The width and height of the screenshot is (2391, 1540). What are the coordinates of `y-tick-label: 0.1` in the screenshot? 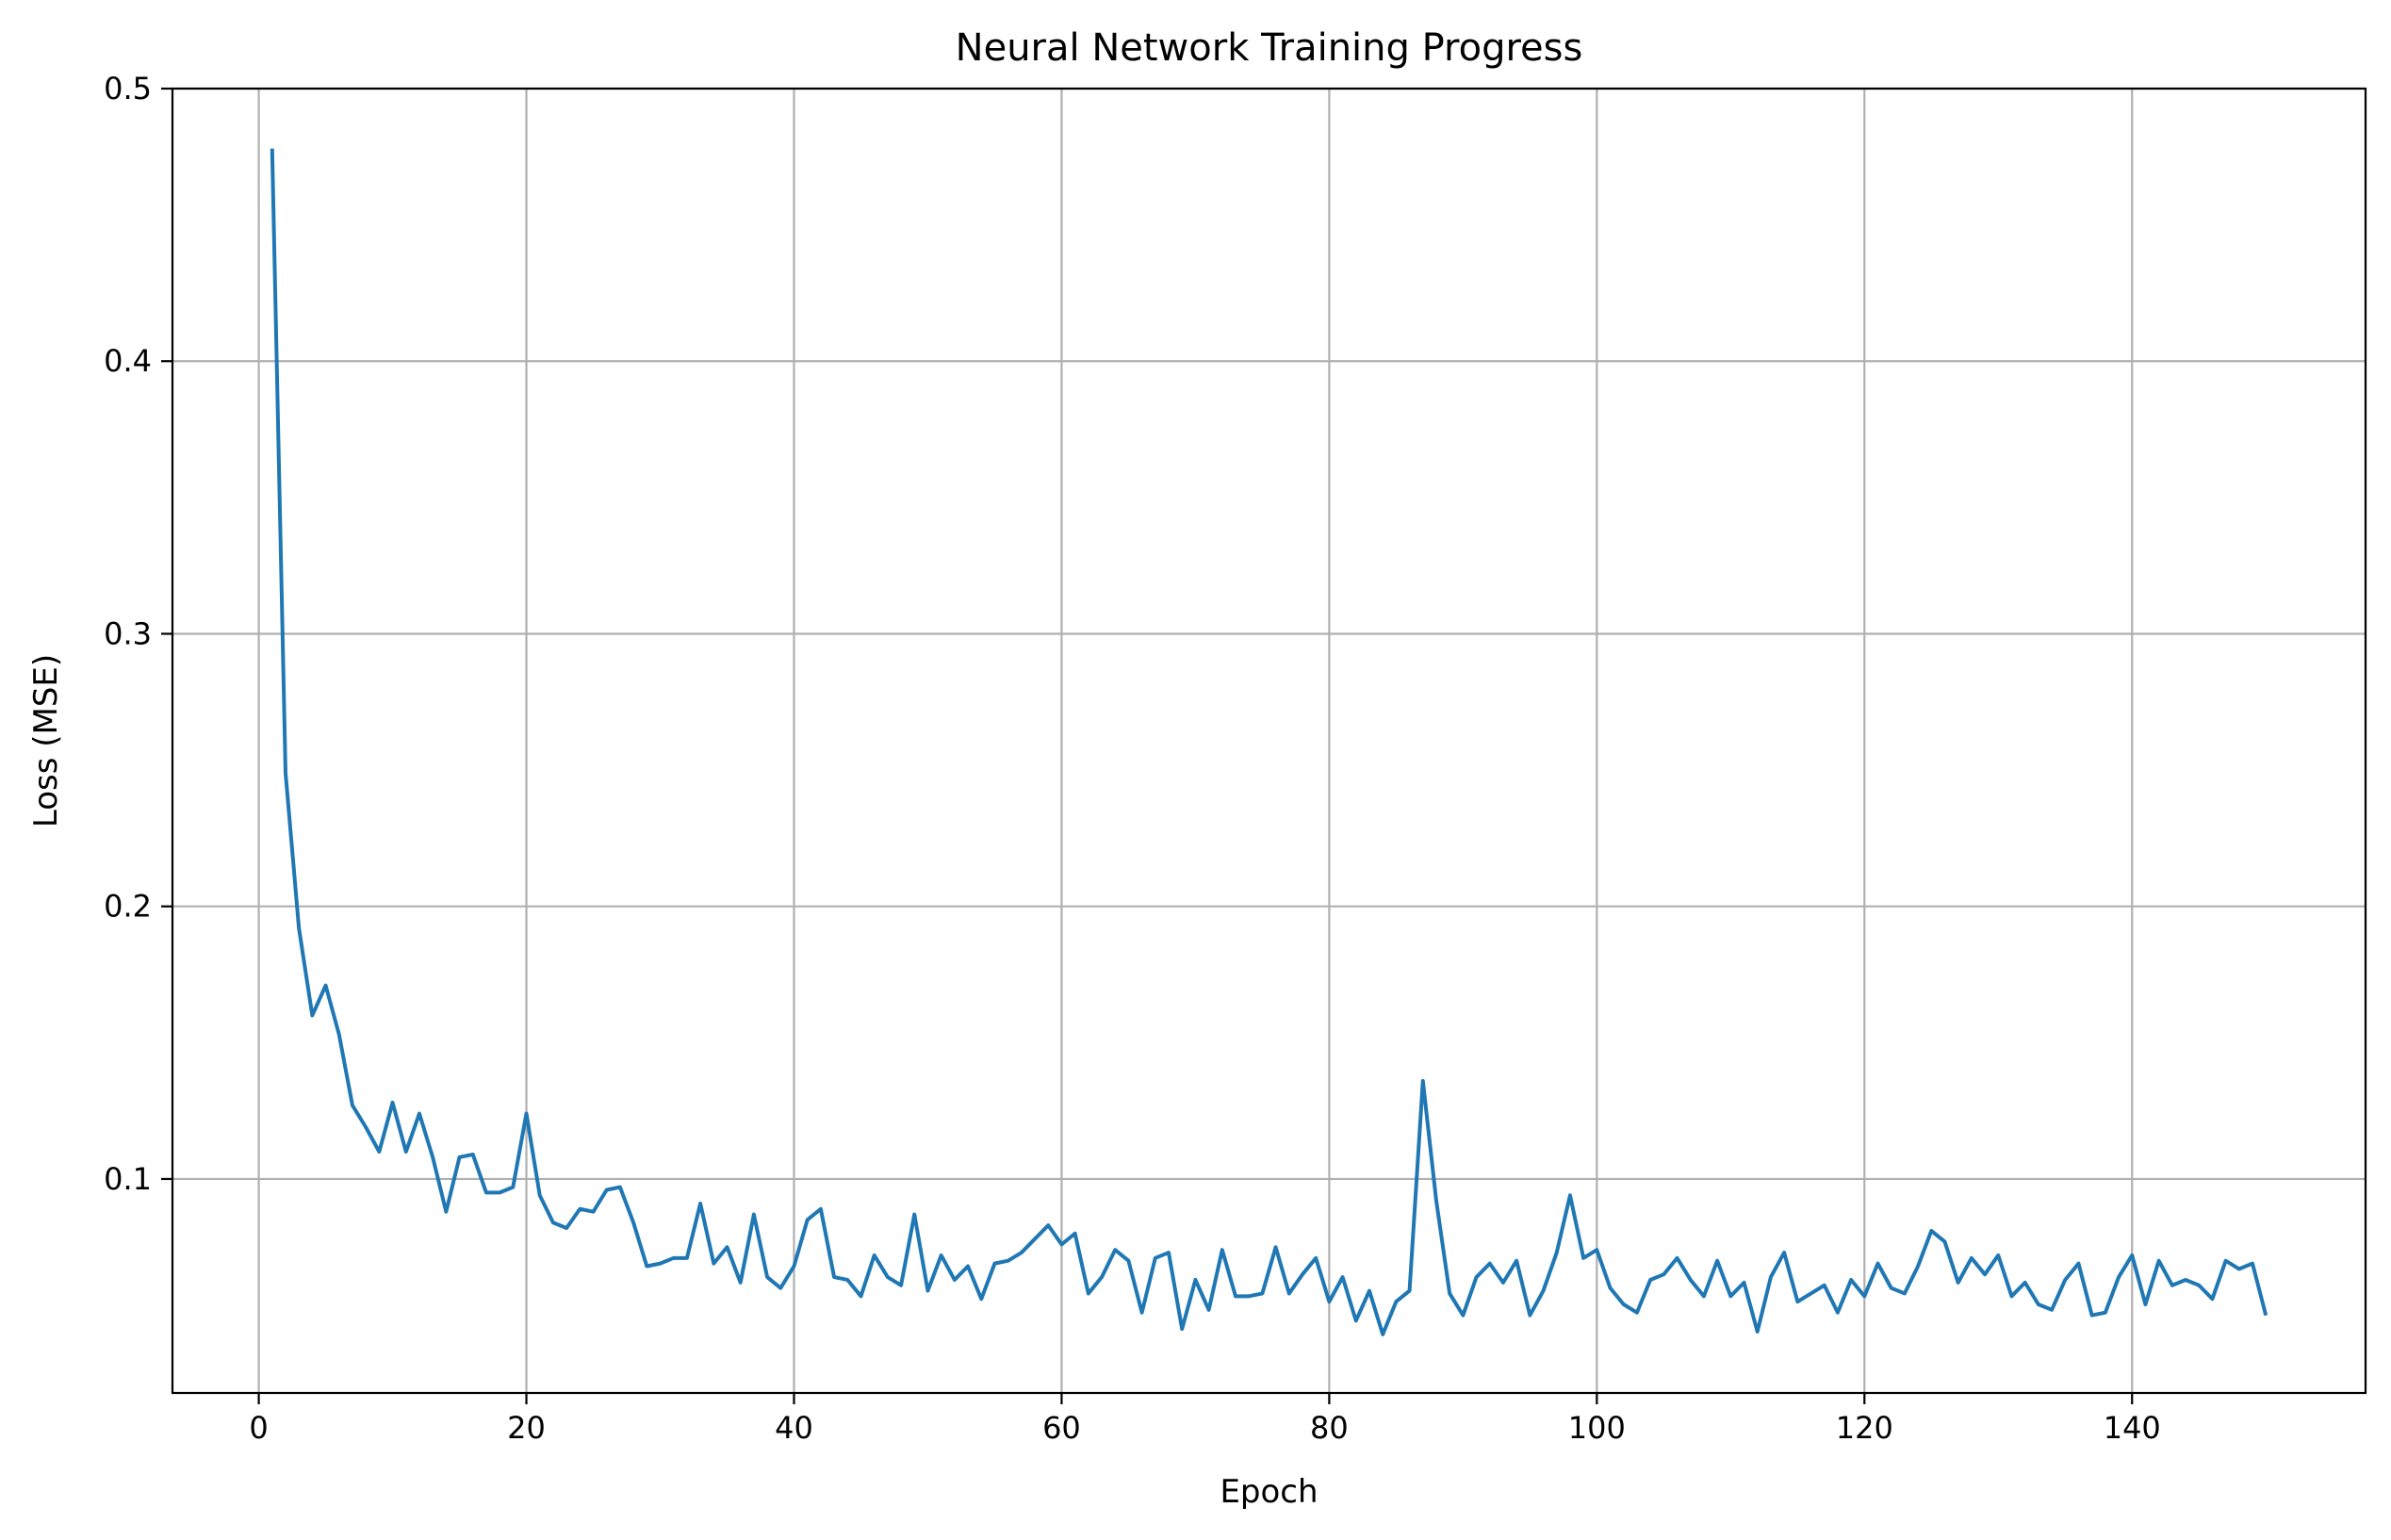 It's located at (128, 1179).